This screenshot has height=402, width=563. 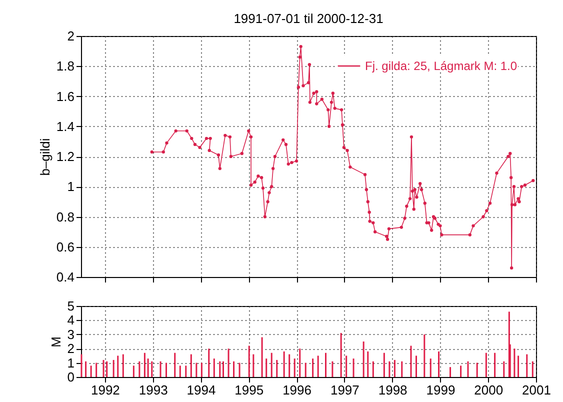 What do you see at coordinates (65, 156) in the screenshot?
I see `y-tick-label: 1.2` at bounding box center [65, 156].